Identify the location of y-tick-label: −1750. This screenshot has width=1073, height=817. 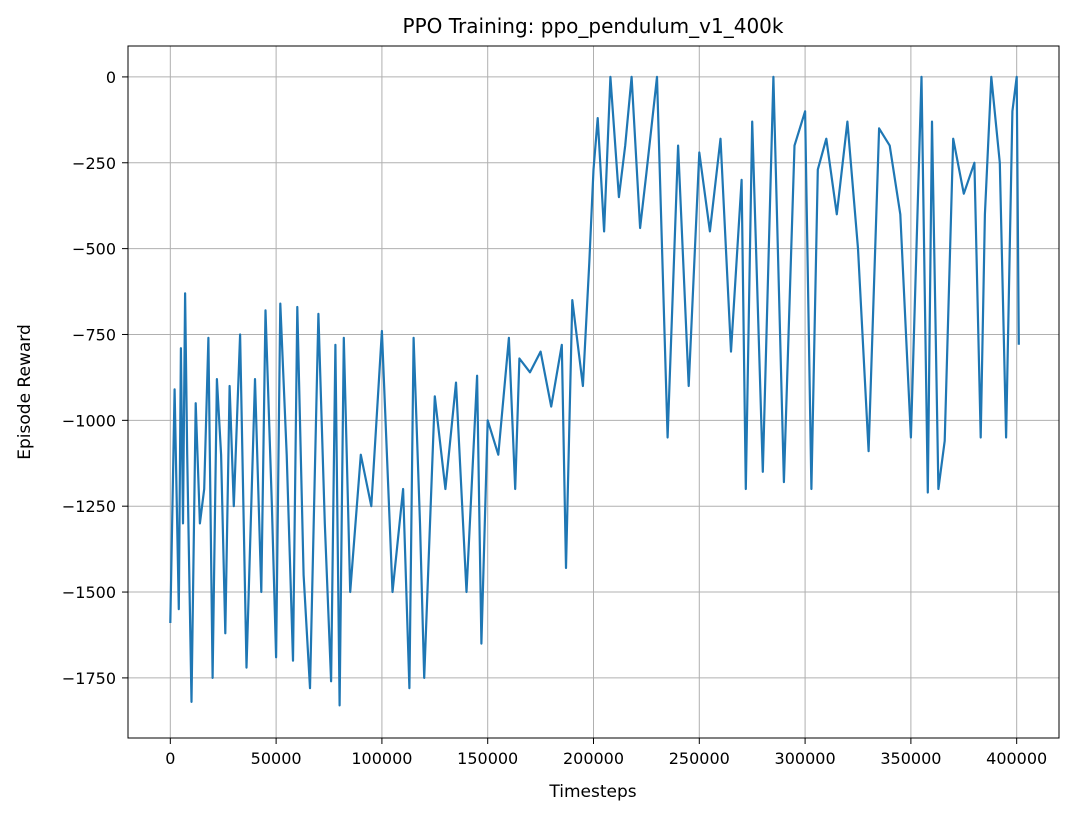
(89, 678).